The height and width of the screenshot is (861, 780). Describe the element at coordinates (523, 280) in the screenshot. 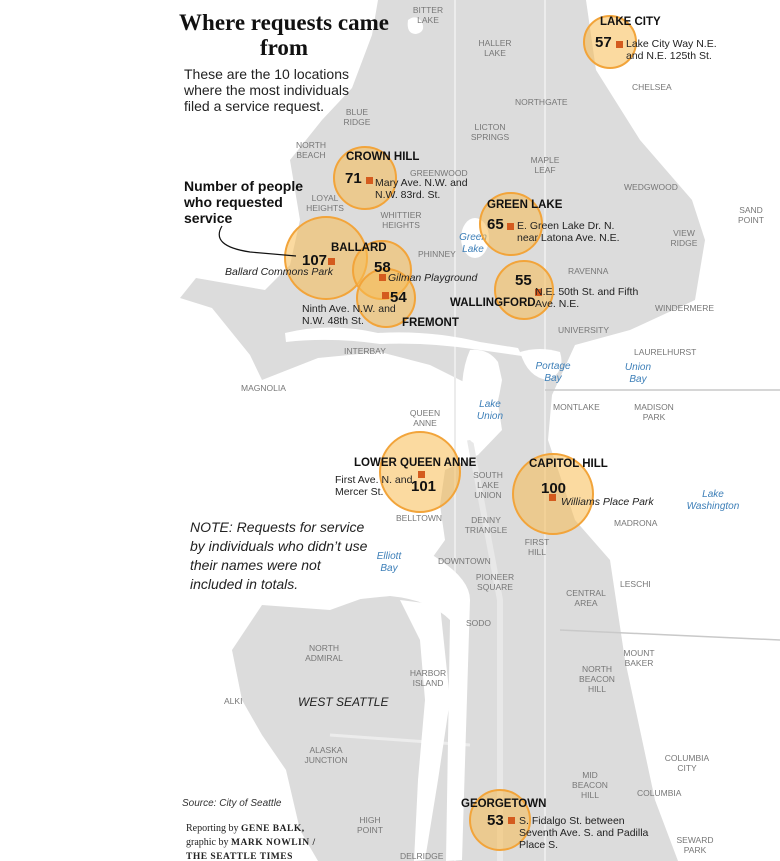

I see `request-count: 55` at that location.